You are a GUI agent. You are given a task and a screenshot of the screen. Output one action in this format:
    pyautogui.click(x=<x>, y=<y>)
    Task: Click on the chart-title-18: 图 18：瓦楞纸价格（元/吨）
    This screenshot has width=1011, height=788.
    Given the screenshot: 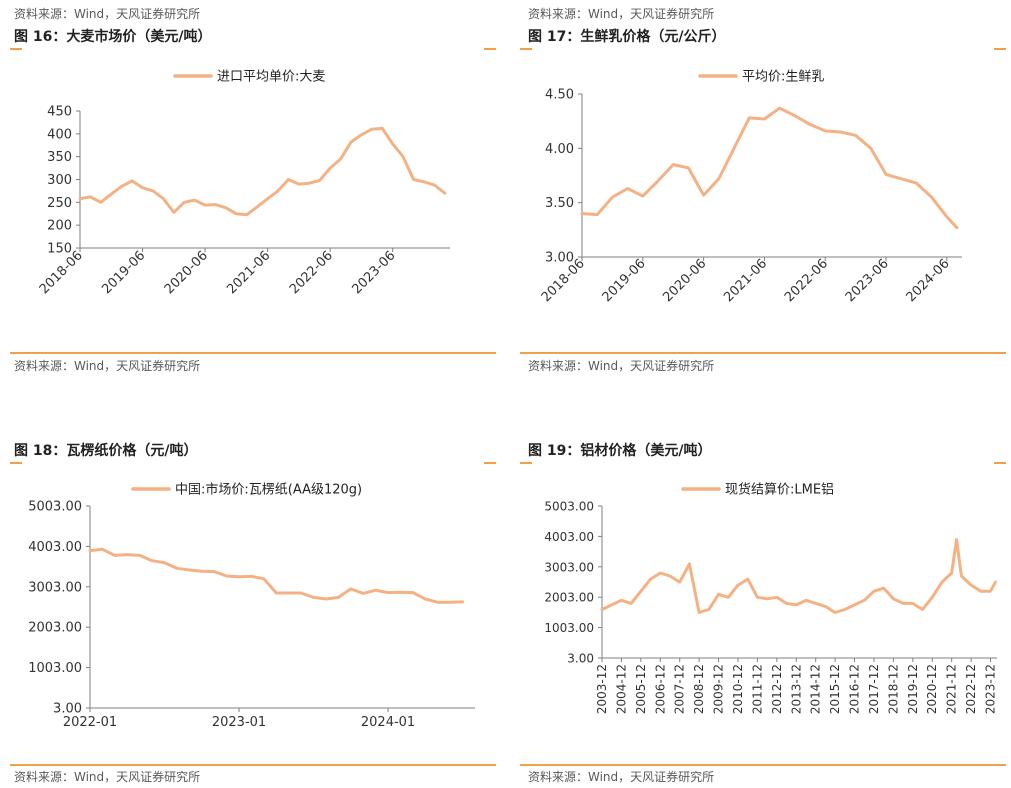 What is the action you would take?
    pyautogui.click(x=106, y=451)
    